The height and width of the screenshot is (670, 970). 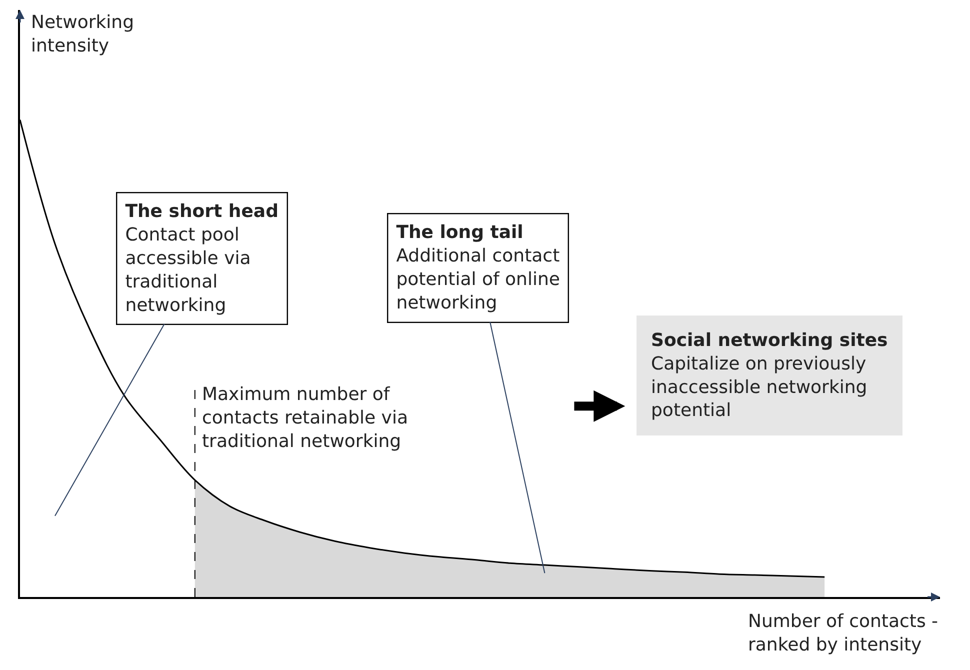 What do you see at coordinates (201, 211) in the screenshot?
I see `annotation: The short head` at bounding box center [201, 211].